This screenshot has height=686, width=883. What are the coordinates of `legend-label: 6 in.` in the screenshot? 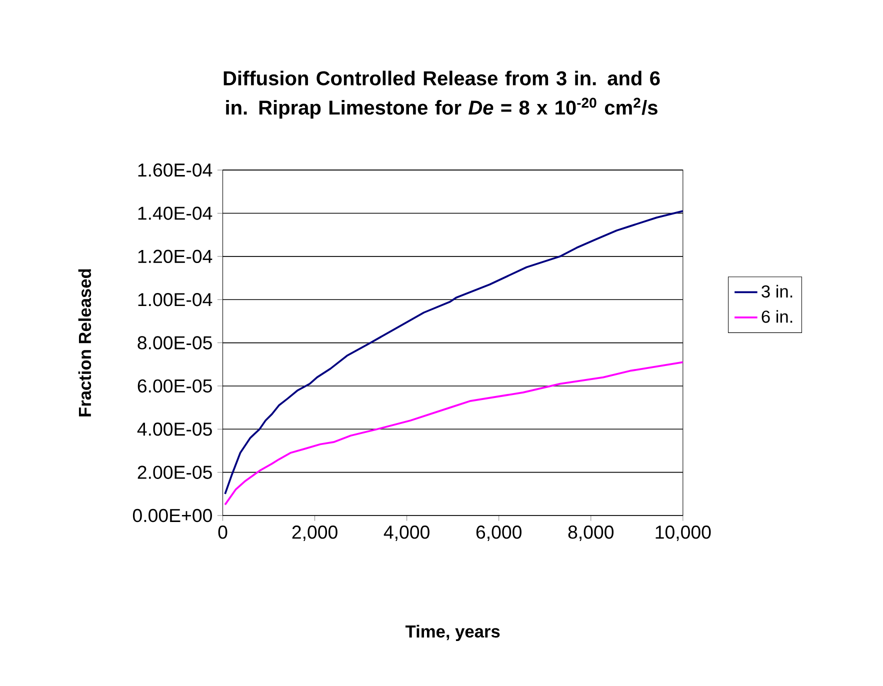 It's located at (777, 317).